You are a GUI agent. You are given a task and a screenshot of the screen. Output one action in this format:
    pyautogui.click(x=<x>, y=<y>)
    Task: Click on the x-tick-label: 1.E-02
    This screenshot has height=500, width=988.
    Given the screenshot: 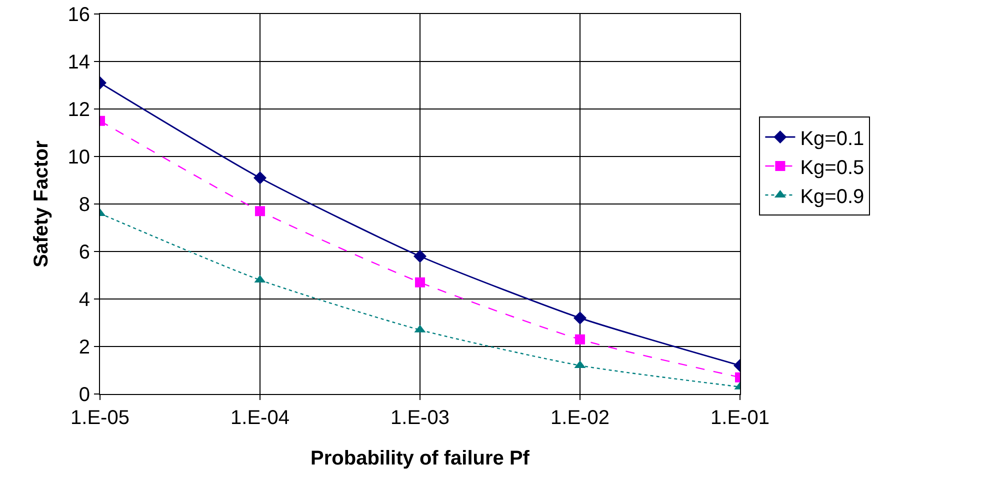 What is the action you would take?
    pyautogui.click(x=580, y=418)
    